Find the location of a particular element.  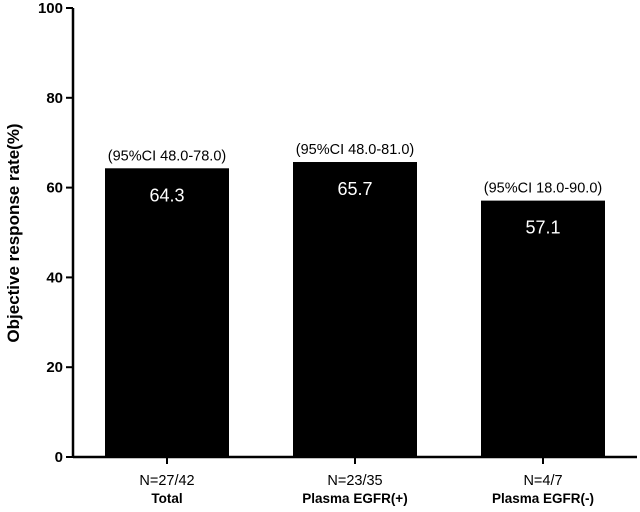

x-category-label: Plasma EGFR(+) is located at coordinates (354, 498).